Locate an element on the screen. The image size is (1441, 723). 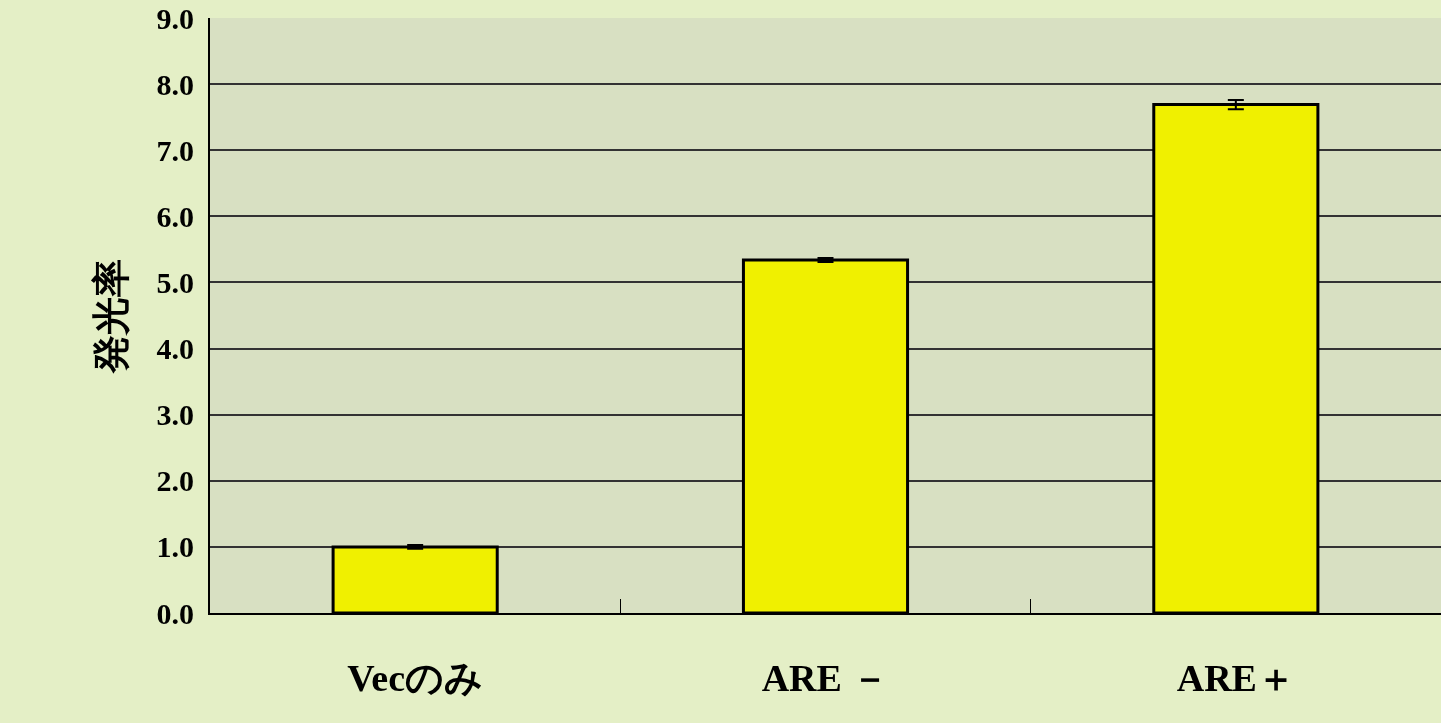
y-tick-label: 6.0 is located at coordinates (175, 216).